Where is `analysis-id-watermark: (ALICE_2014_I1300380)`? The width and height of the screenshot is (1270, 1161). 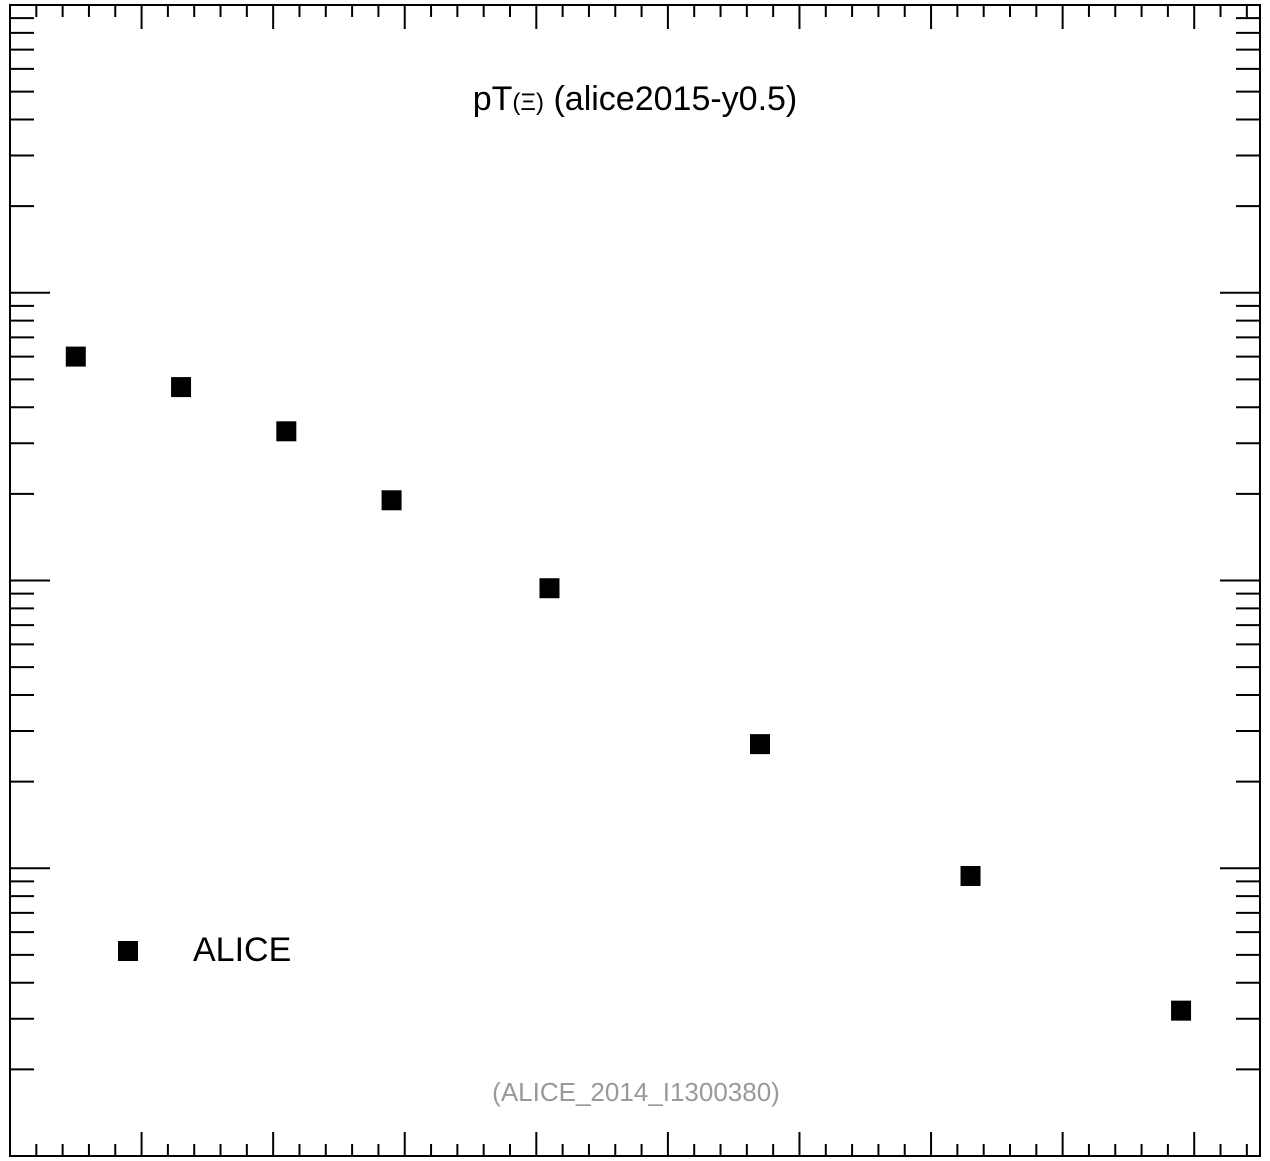 analysis-id-watermark: (ALICE_2014_I1300380) is located at coordinates (636, 1092).